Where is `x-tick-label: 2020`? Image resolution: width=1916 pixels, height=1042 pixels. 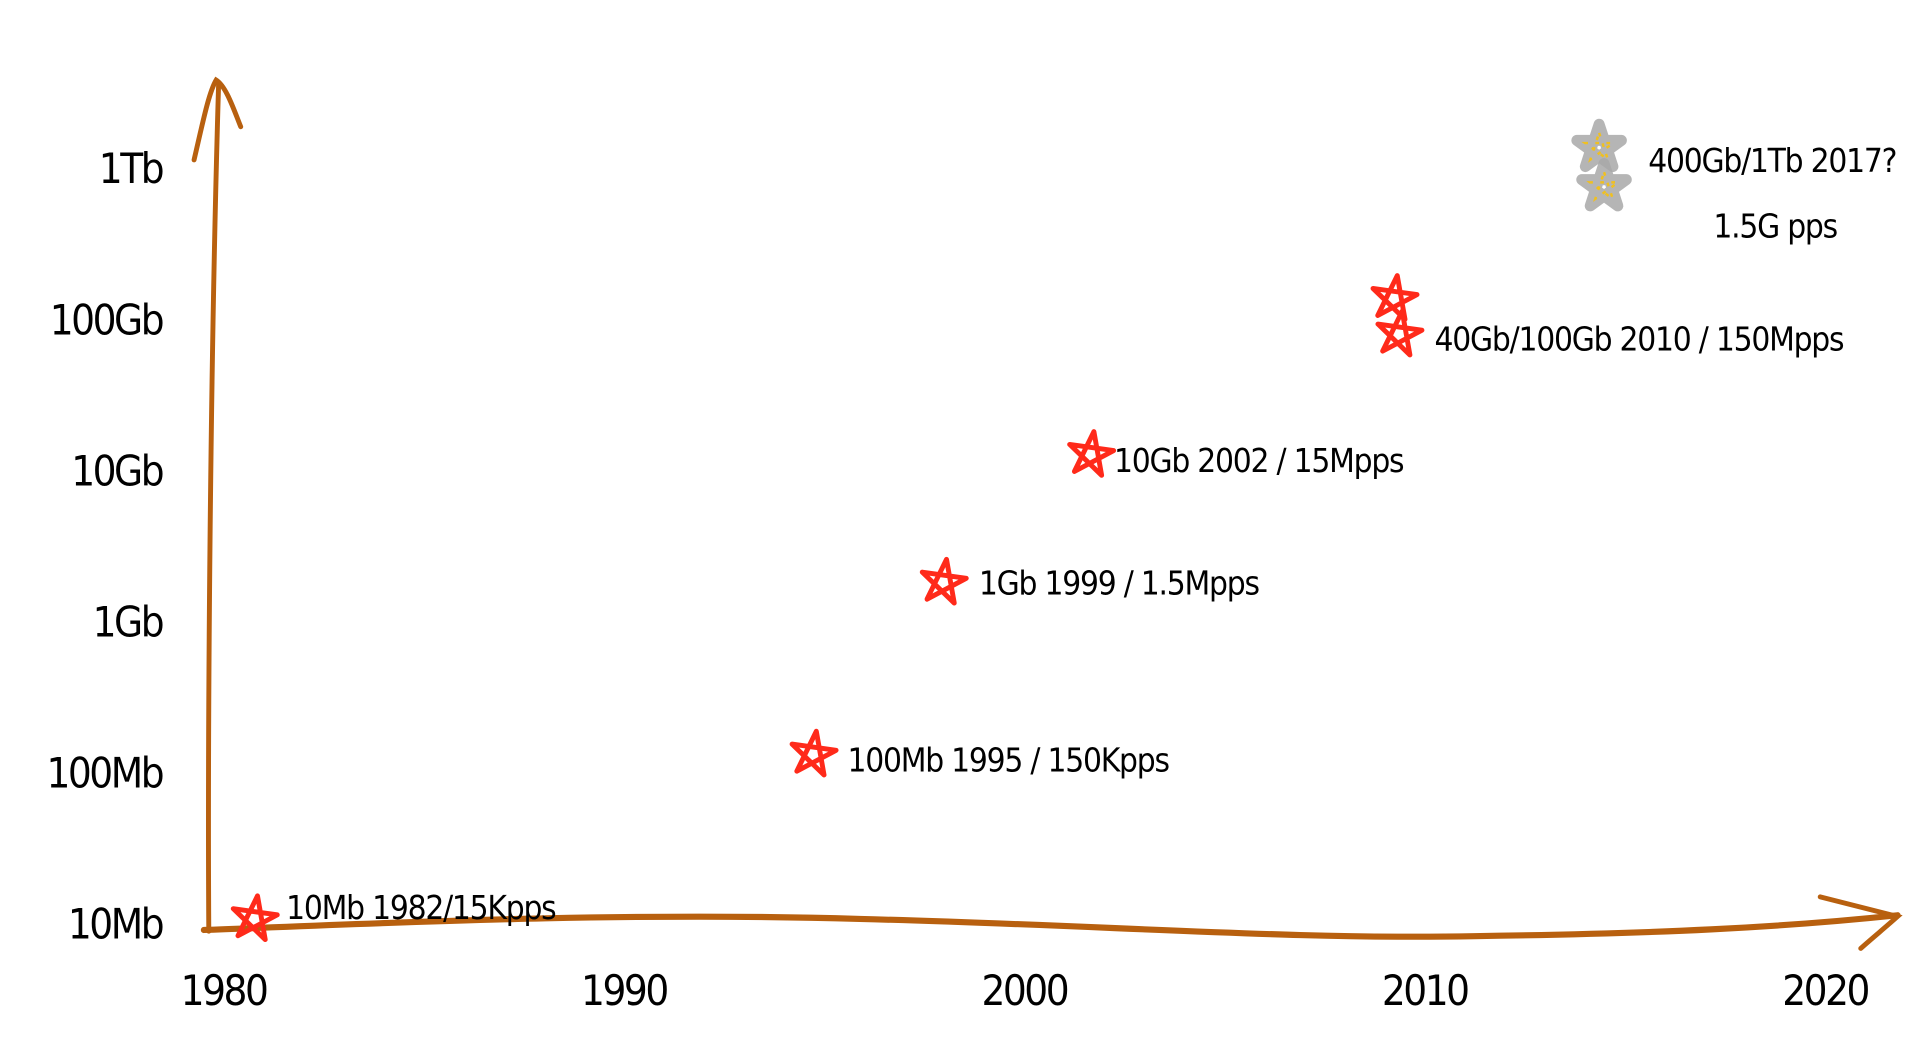
x-tick-label: 2020 is located at coordinates (1825, 990).